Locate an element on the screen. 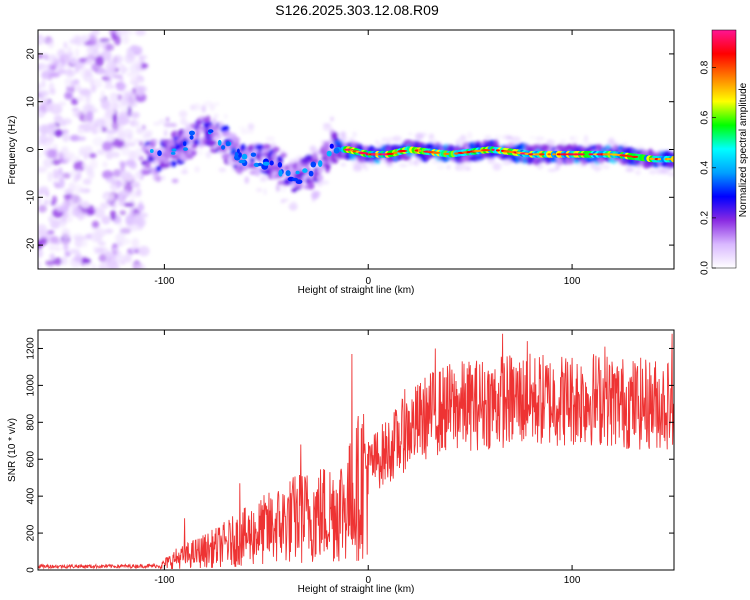 The height and width of the screenshot is (600, 750). ridge-core-blob is located at coordinates (672, 159).